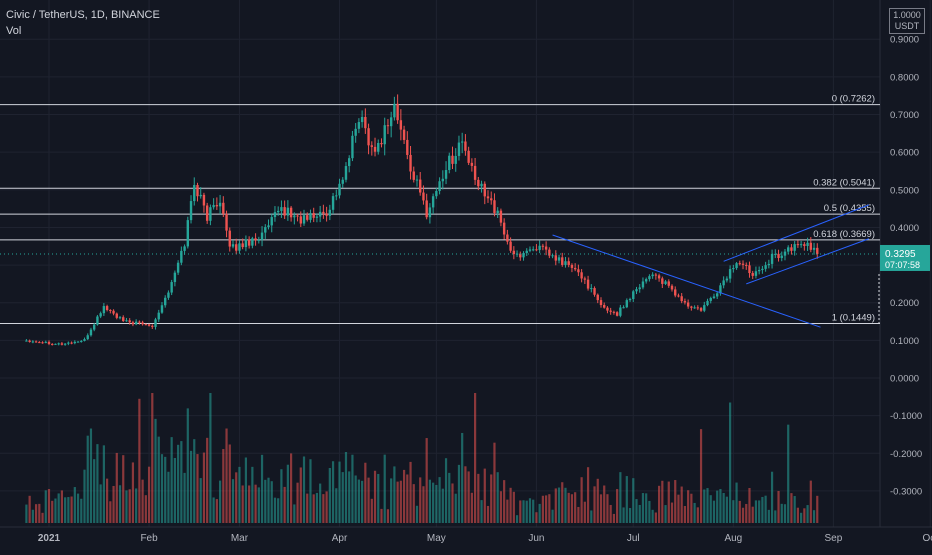  Describe the element at coordinates (686, 281) in the screenshot. I see `descending-trendline` at that location.